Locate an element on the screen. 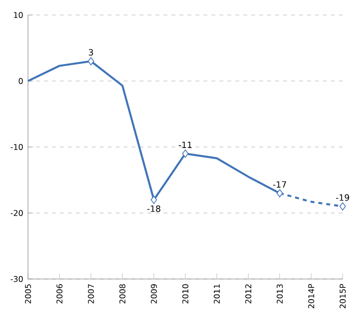  data-label: 3 is located at coordinates (90, 52).